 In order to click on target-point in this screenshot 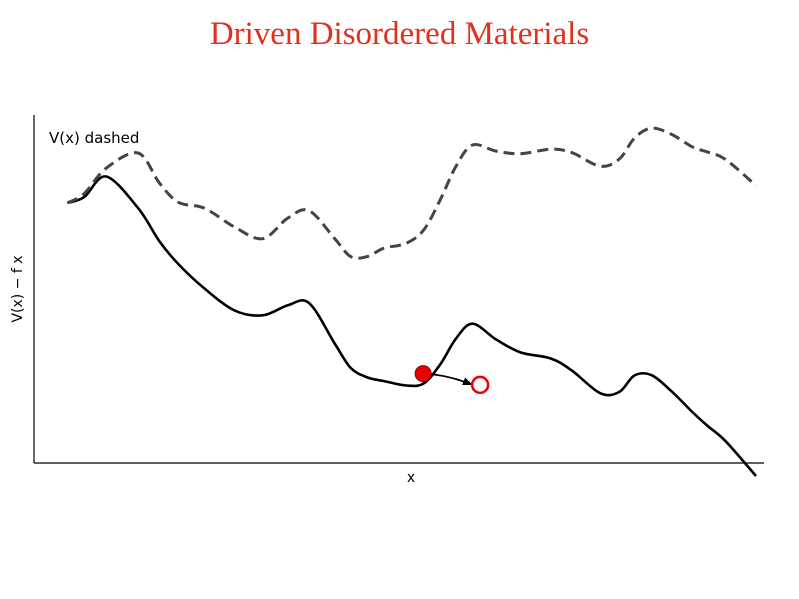, I will do `click(480, 385)`.